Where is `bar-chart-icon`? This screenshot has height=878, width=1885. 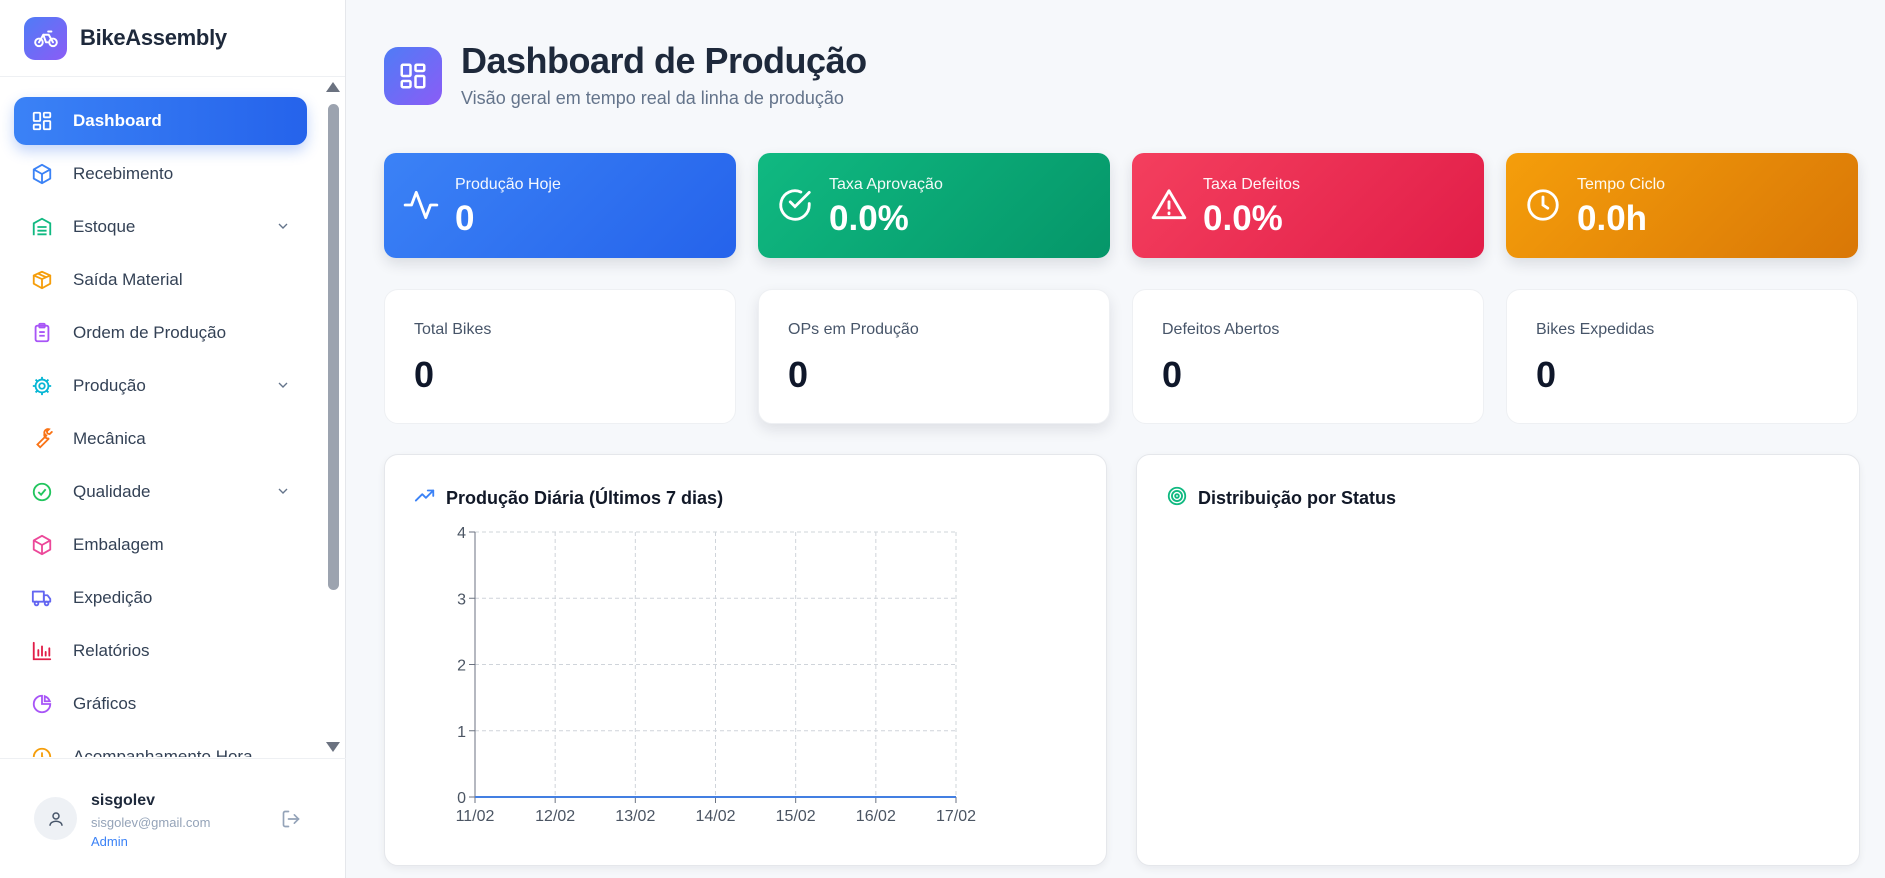
bar-chart-icon is located at coordinates (42, 651).